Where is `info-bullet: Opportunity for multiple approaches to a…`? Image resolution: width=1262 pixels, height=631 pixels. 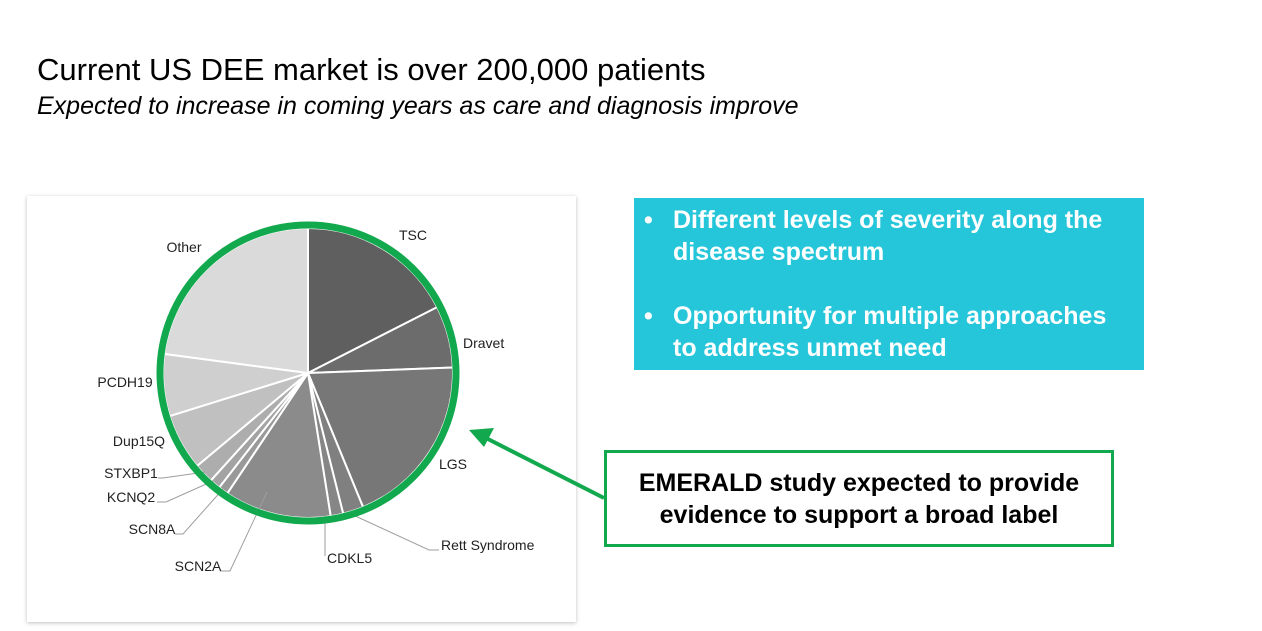
info-bullet: Opportunity for multiple approaches to a… is located at coordinates (884, 332).